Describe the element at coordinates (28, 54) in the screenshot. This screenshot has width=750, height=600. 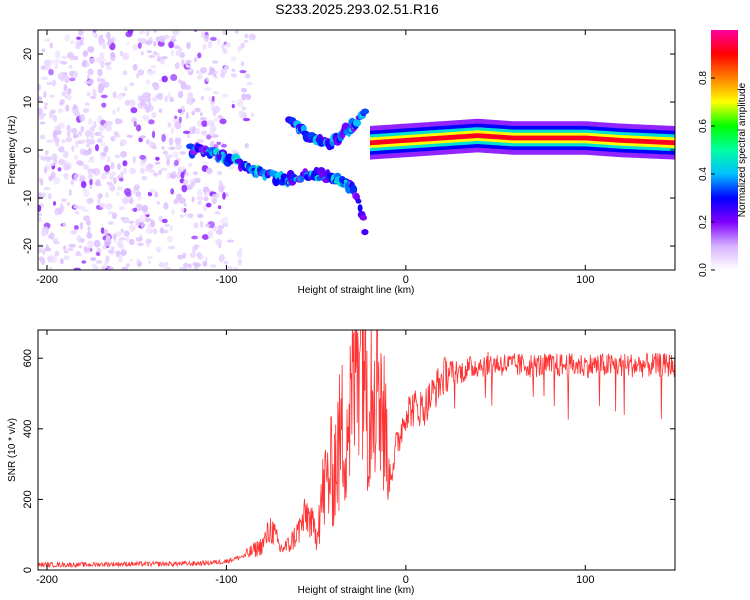
I see `y-tick-label: 20` at that location.